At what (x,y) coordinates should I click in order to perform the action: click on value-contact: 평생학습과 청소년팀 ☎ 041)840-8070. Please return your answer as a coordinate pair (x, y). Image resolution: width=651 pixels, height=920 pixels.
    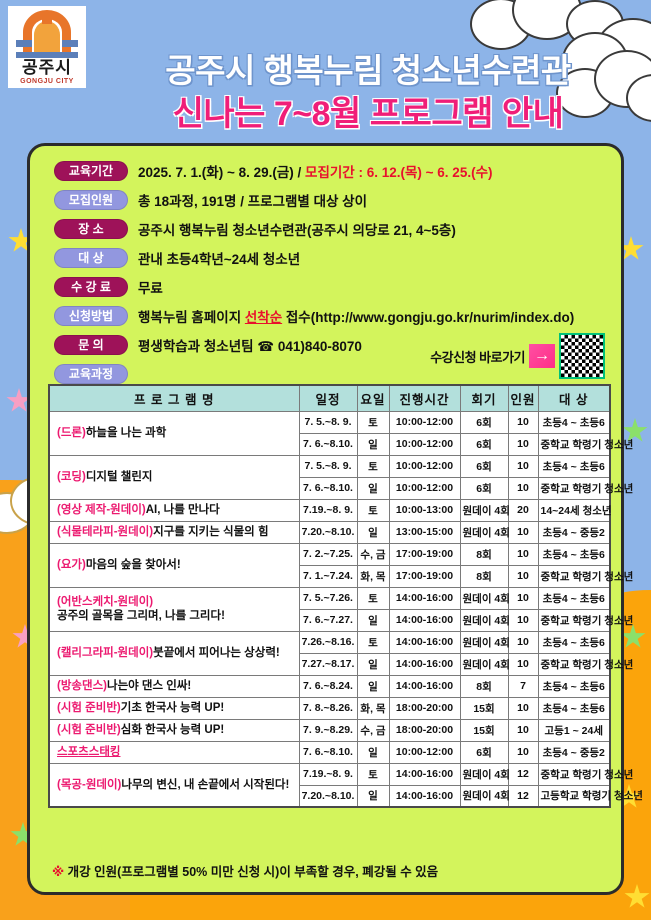
    Looking at the image, I should click on (250, 346).